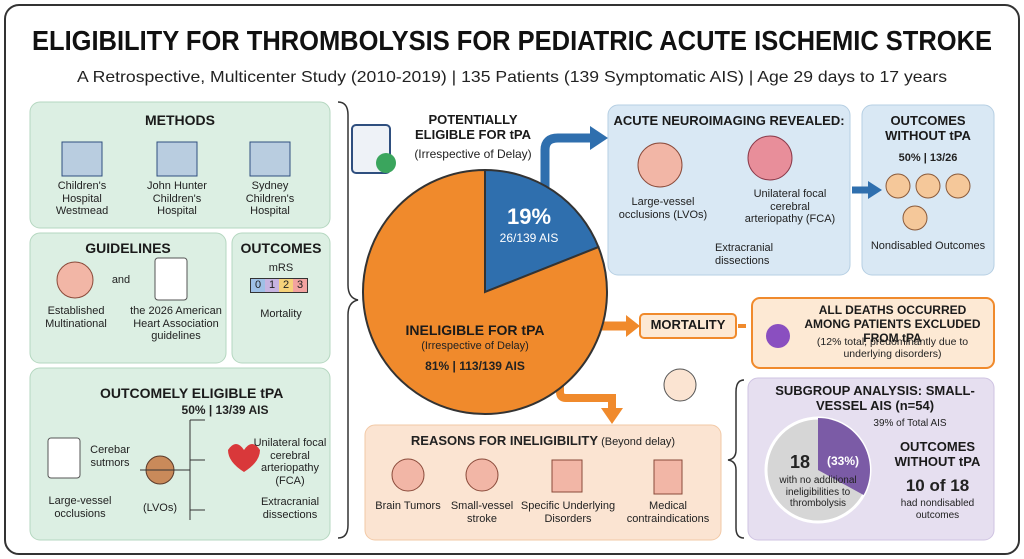 The width and height of the screenshot is (1024, 559). Describe the element at coordinates (172, 469) in the screenshot. I see `connector` at that location.